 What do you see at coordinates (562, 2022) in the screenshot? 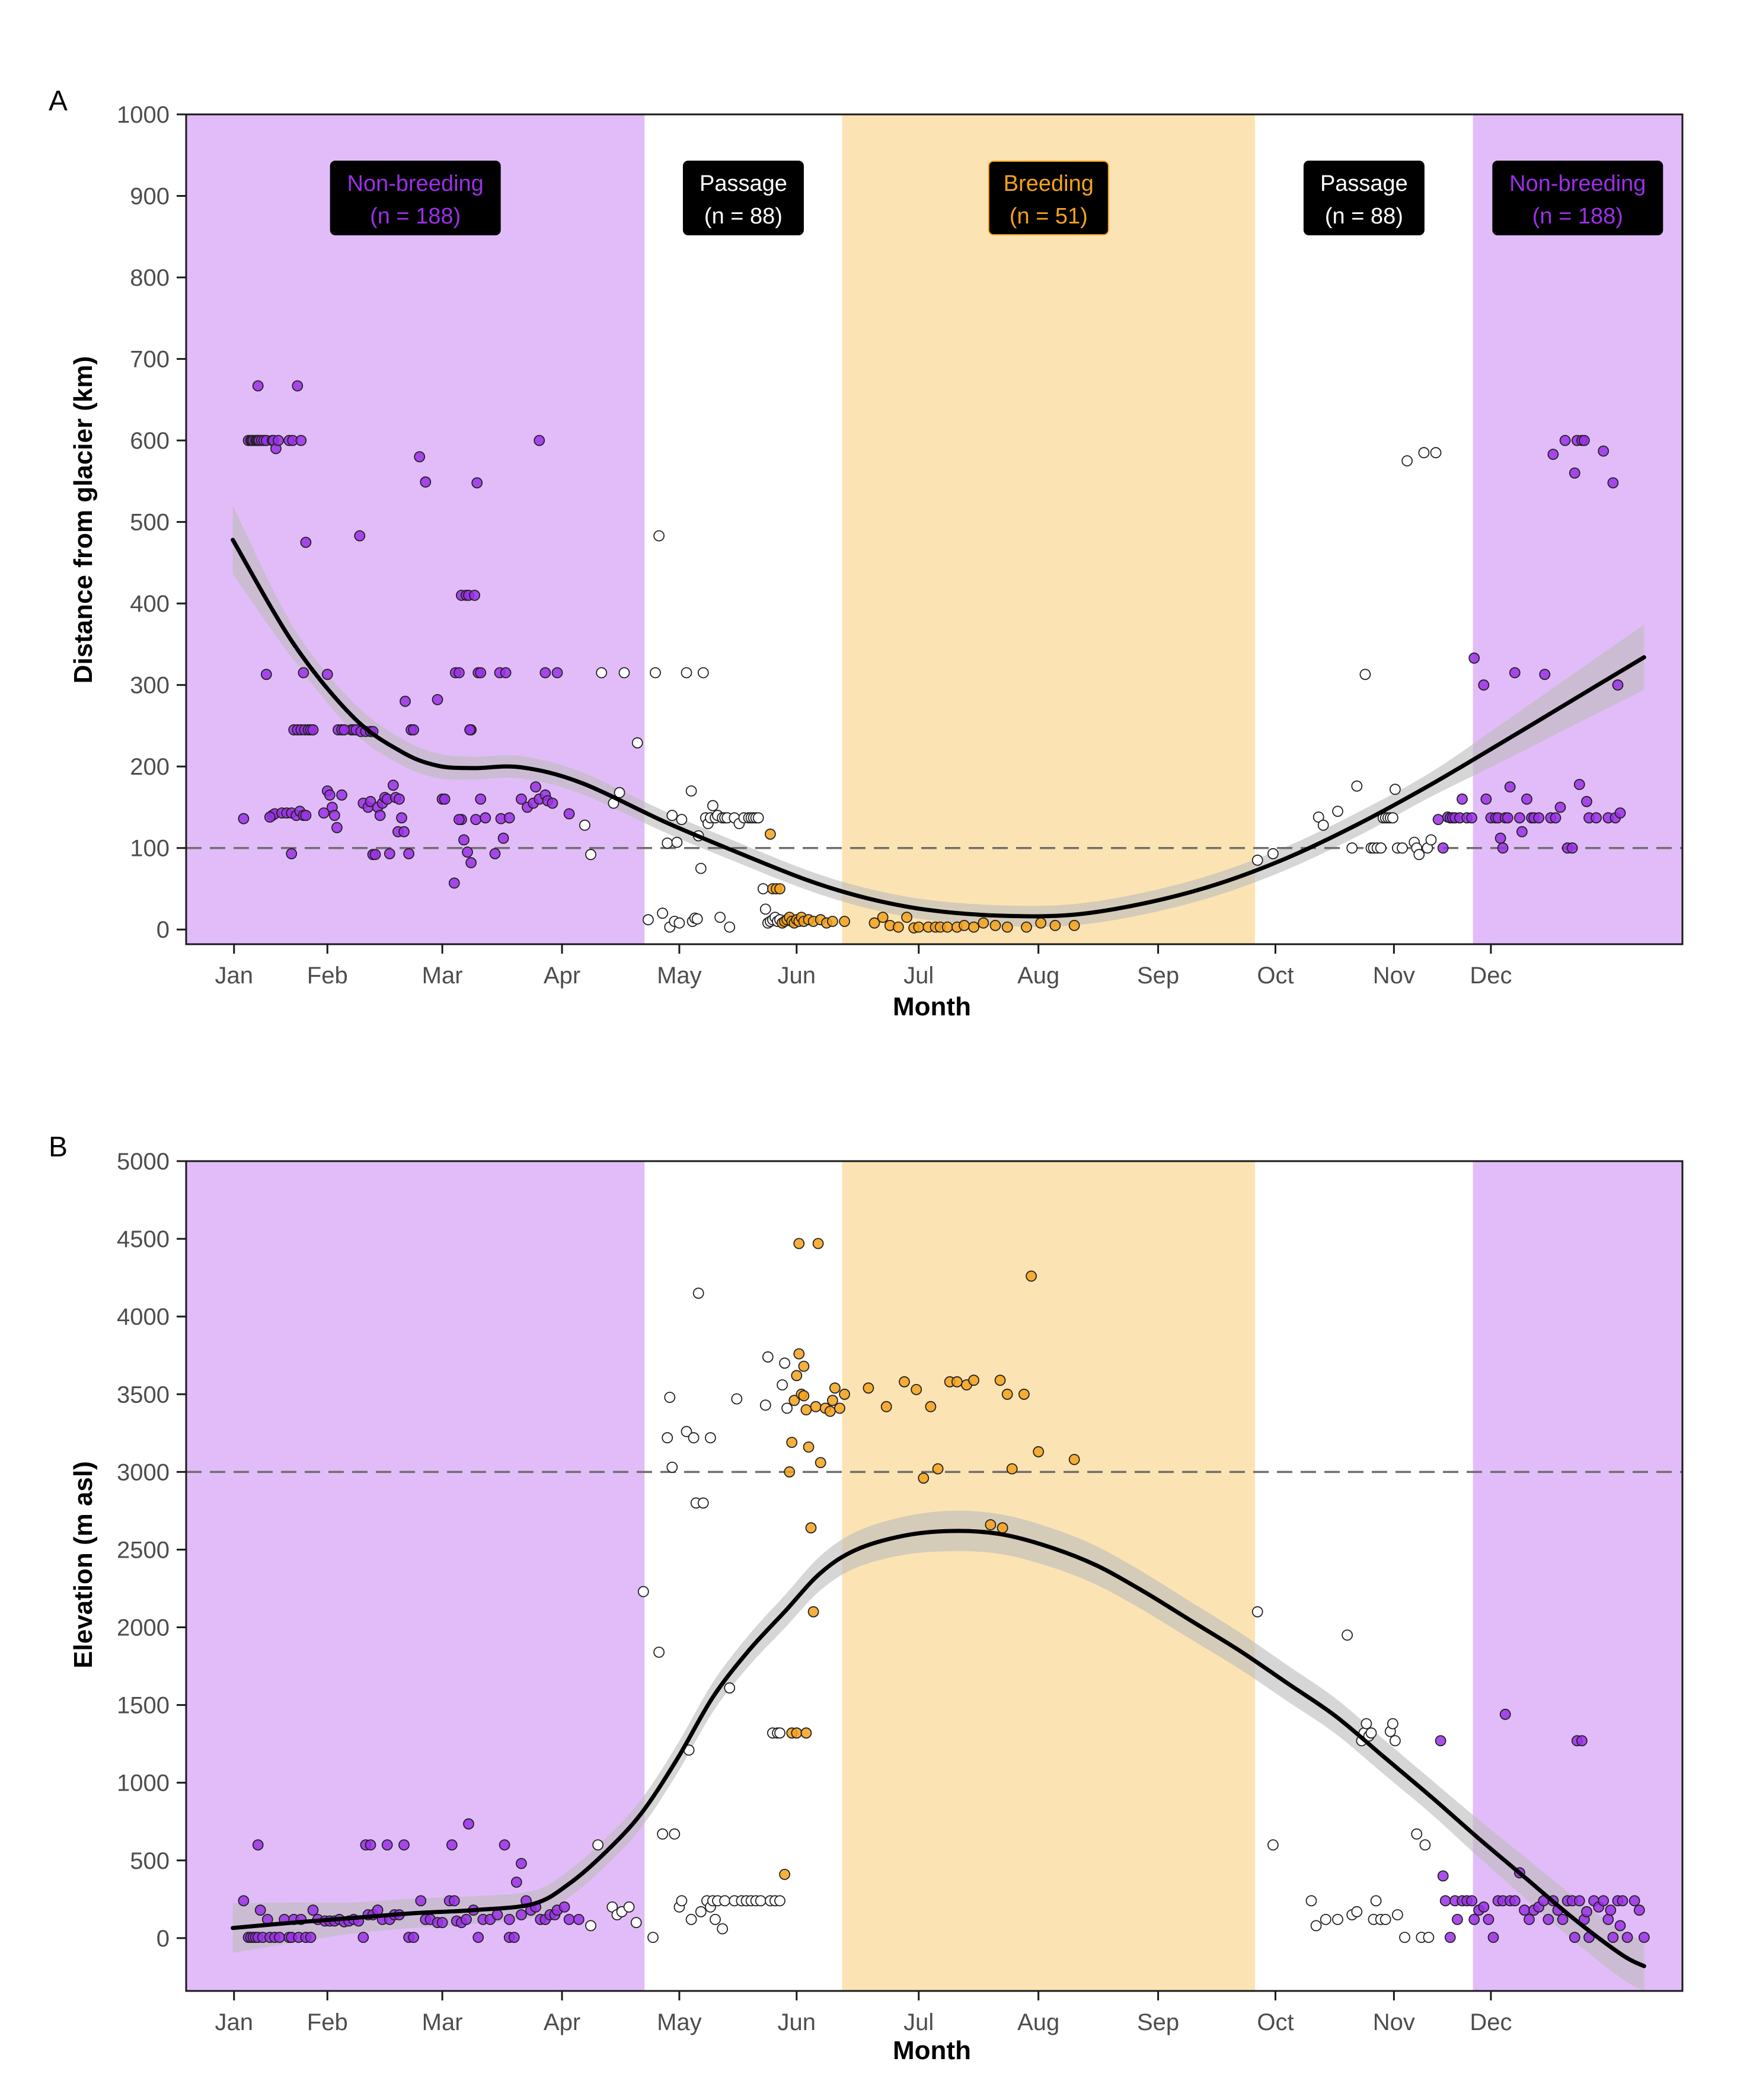
I see `x-tick-label-b-Apr: Apr` at bounding box center [562, 2022].